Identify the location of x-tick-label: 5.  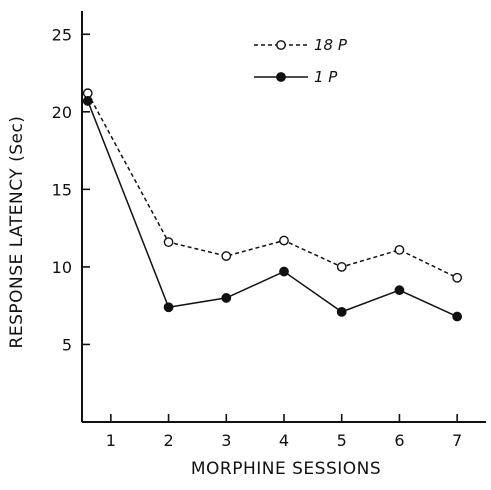
(342, 440).